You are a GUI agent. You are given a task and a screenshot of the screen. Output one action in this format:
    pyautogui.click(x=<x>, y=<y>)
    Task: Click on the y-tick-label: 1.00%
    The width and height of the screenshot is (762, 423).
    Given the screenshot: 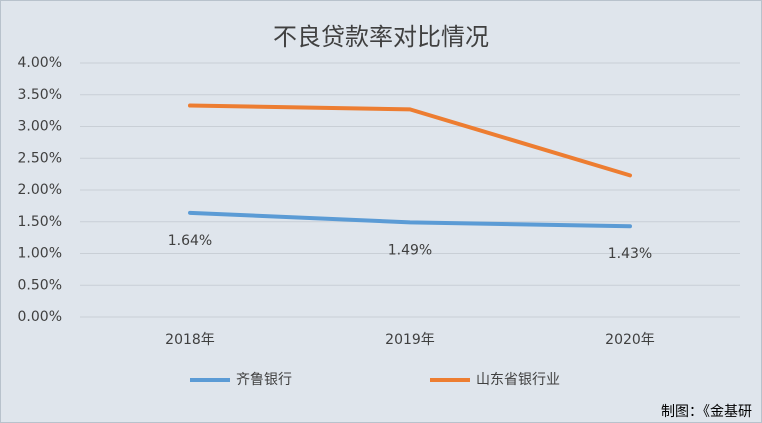 What is the action you would take?
    pyautogui.click(x=40, y=254)
    